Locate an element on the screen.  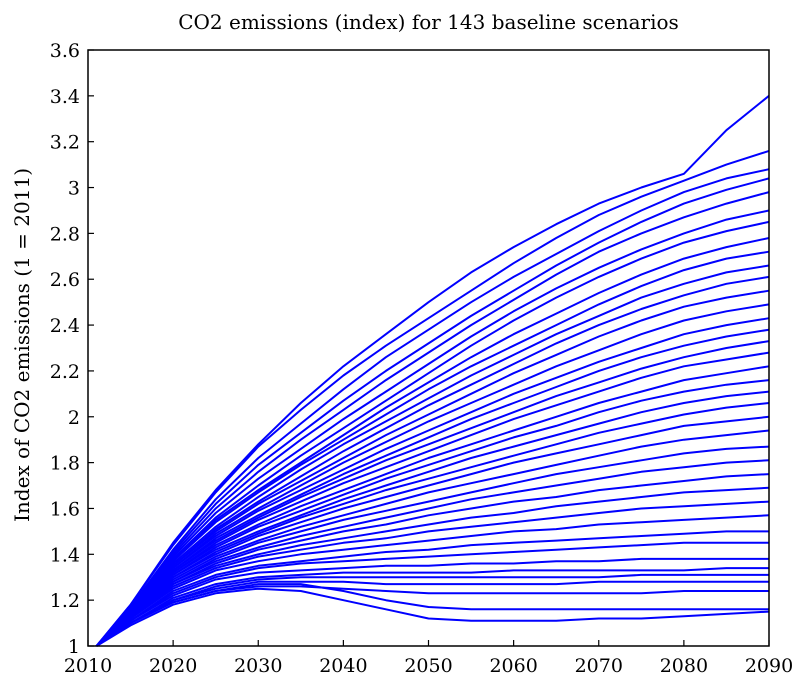
y-tick-label: 1 is located at coordinates (74, 647).